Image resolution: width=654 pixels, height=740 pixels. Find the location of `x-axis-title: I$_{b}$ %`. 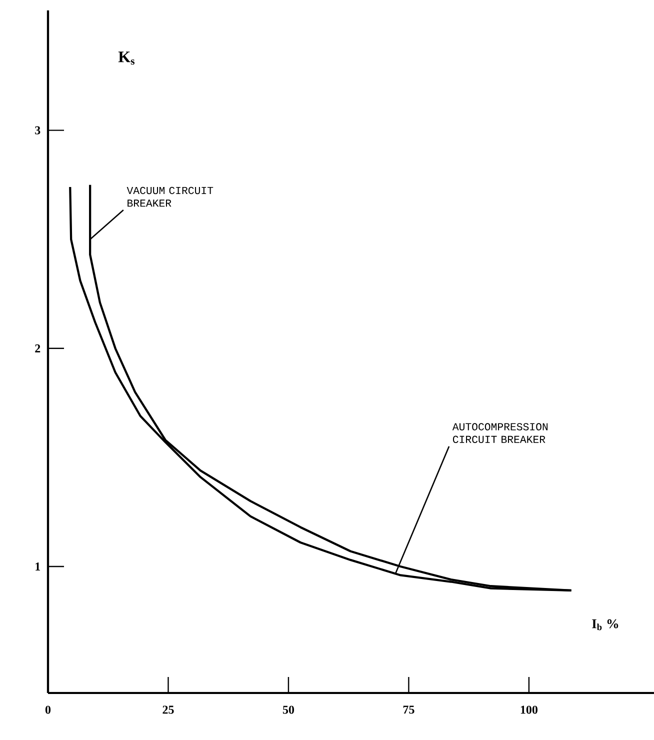

x-axis-title: I$_{b}$ % is located at coordinates (605, 624).